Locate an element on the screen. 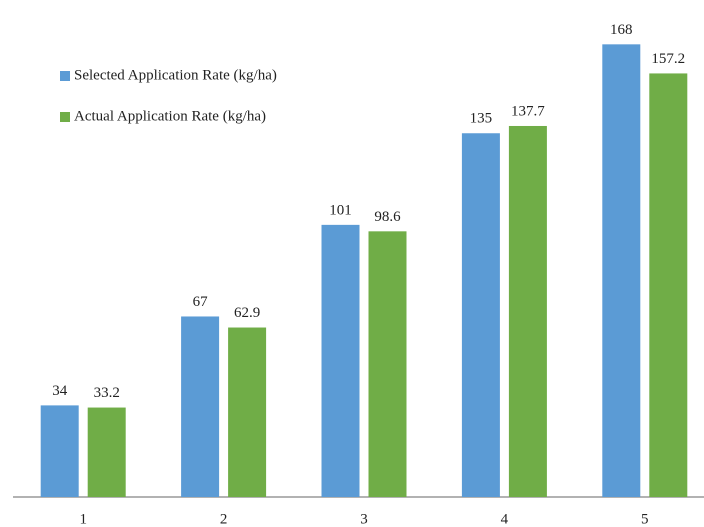 The height and width of the screenshot is (527, 704). data-label: 168 is located at coordinates (621, 30).